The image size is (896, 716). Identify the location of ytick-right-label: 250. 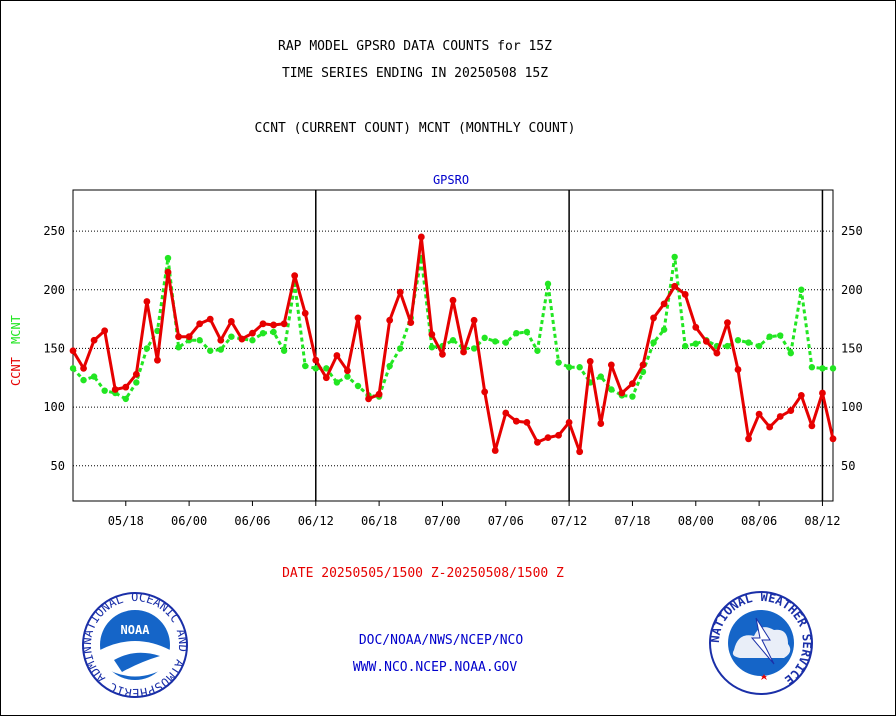
(852, 231).